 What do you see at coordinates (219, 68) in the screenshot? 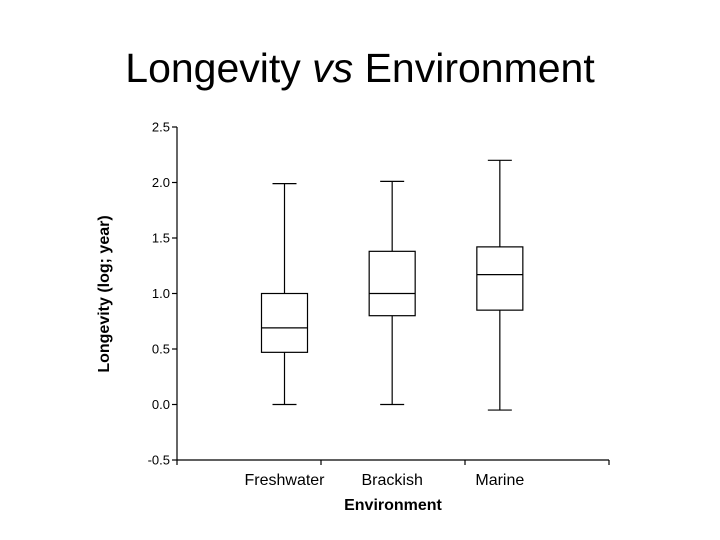
I see `title-prefix: Longevity` at bounding box center [219, 68].